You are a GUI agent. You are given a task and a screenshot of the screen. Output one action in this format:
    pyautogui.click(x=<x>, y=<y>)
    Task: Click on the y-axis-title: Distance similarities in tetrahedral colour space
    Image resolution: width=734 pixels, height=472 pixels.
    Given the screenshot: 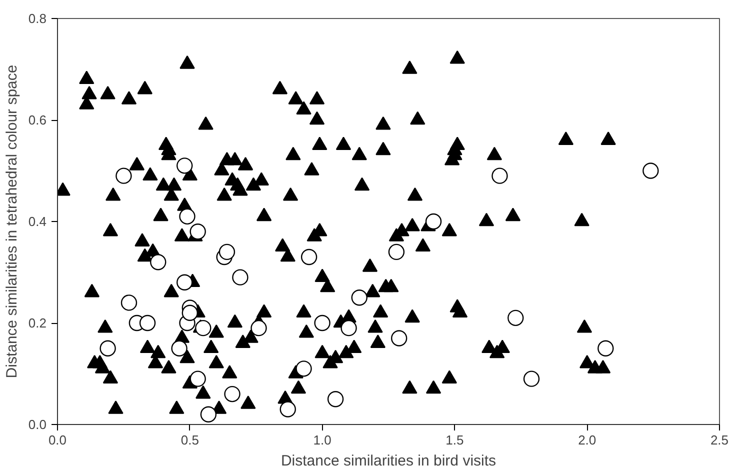 What is the action you would take?
    pyautogui.click(x=11, y=221)
    